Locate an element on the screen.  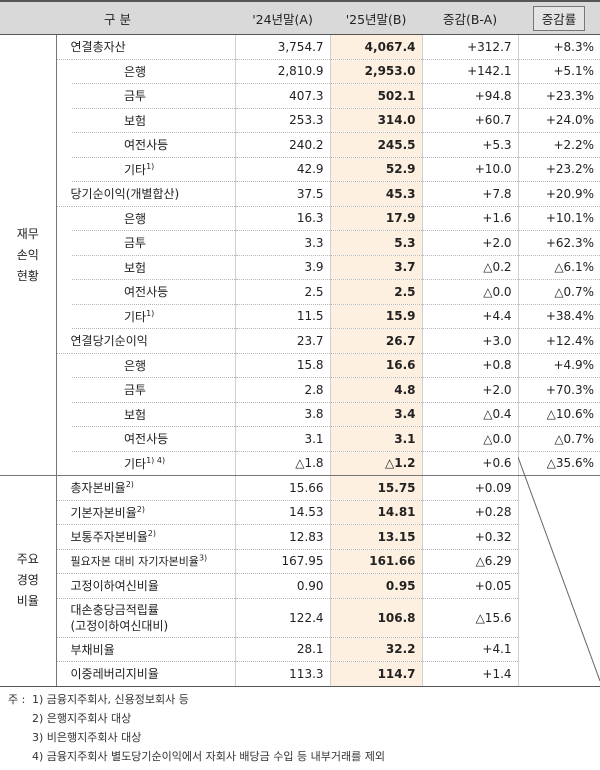
table-row: 연결당기순이익 23.7 26.7 +3.0 +12.4% is located at coordinates (300, 341).